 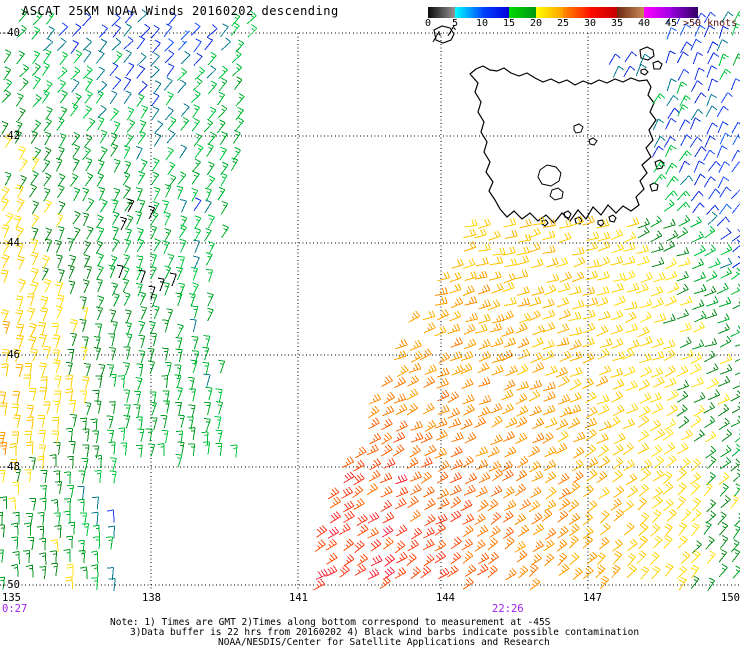 I want to click on lon-label: 138, so click(x=151, y=598).